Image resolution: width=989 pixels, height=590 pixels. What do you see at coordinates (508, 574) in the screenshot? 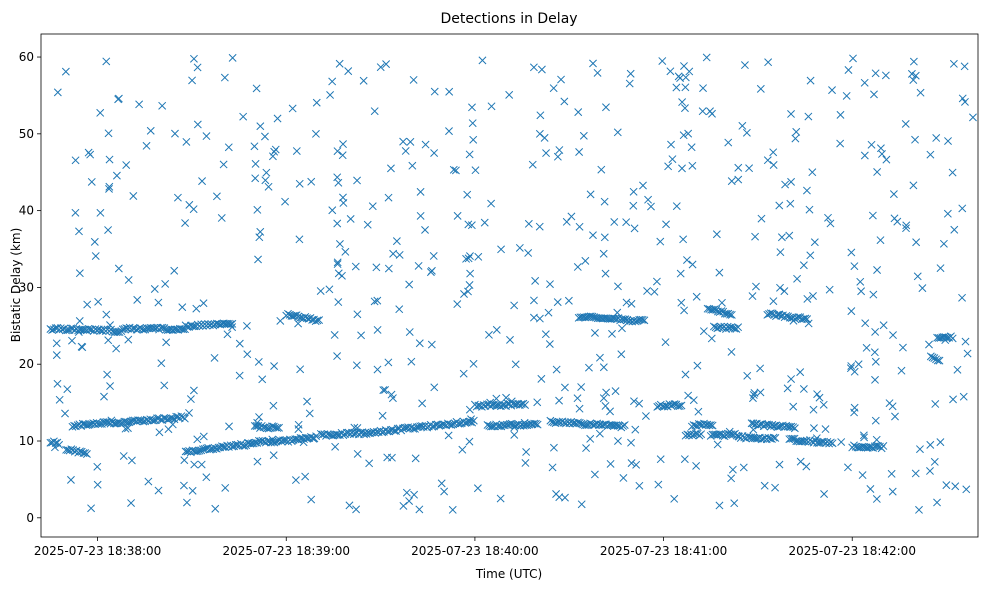
I see `x-axis-label: Time (UTC)` at bounding box center [508, 574].